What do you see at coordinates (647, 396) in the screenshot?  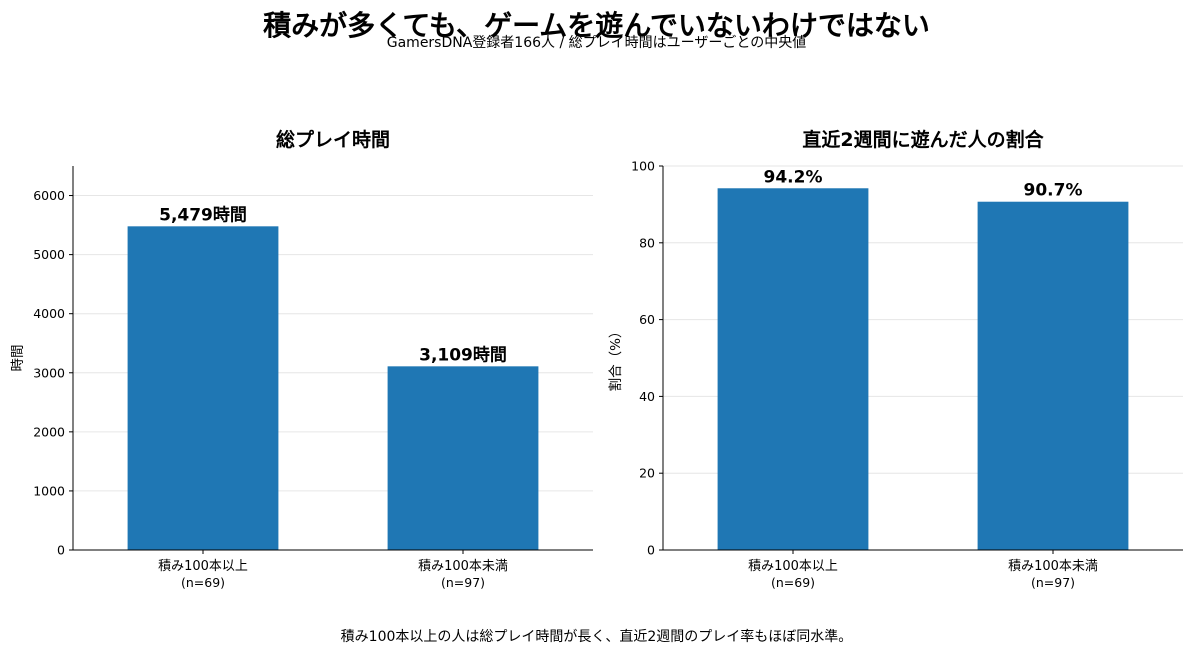 I see `y-tick-label: 40` at bounding box center [647, 396].